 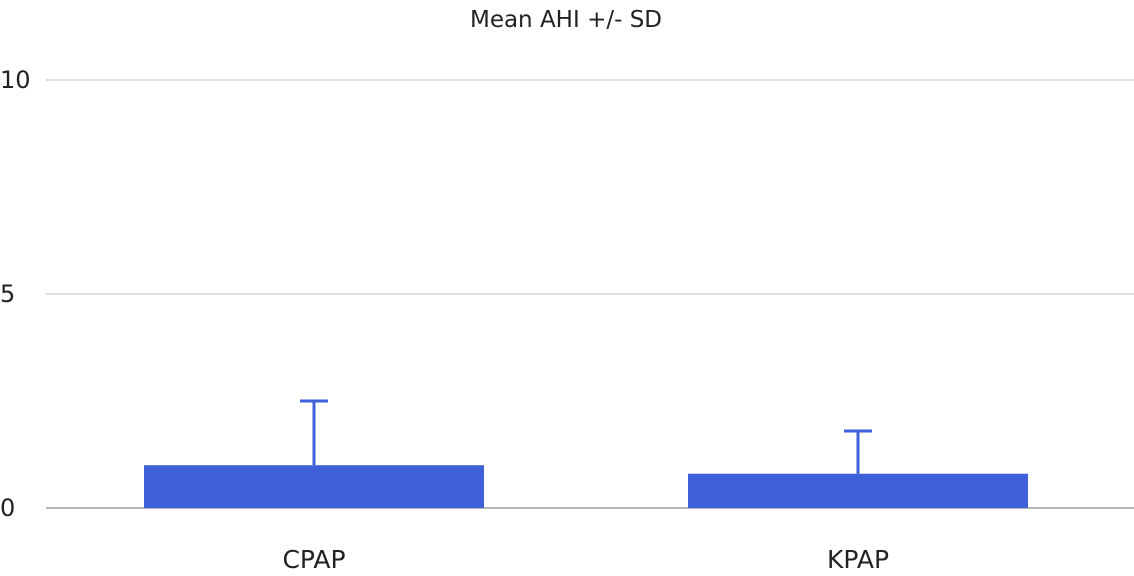 I want to click on x-category-label: KPAP, so click(x=858, y=559).